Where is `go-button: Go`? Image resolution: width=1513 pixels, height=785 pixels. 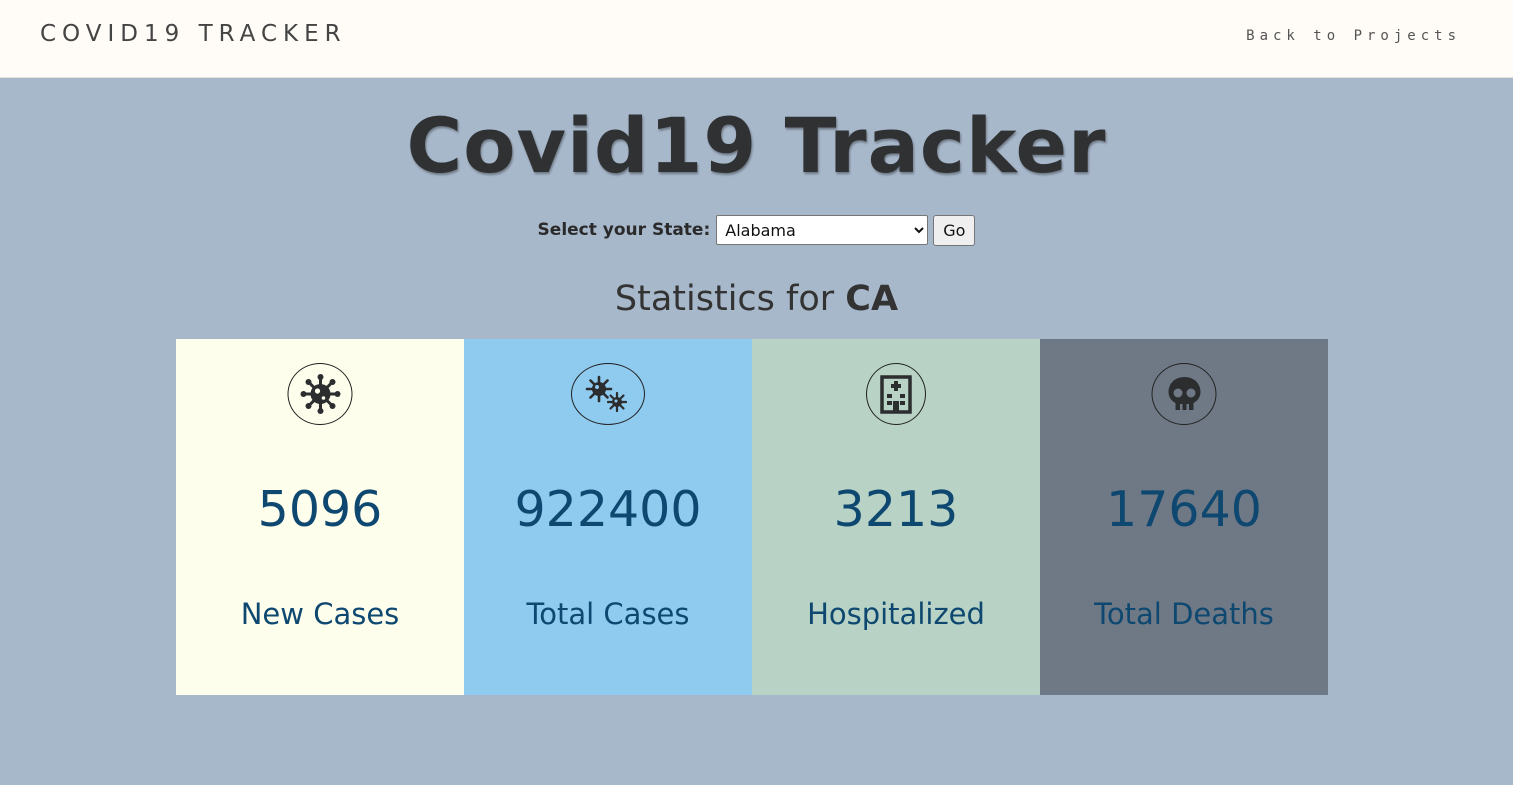 go-button: Go is located at coordinates (954, 230).